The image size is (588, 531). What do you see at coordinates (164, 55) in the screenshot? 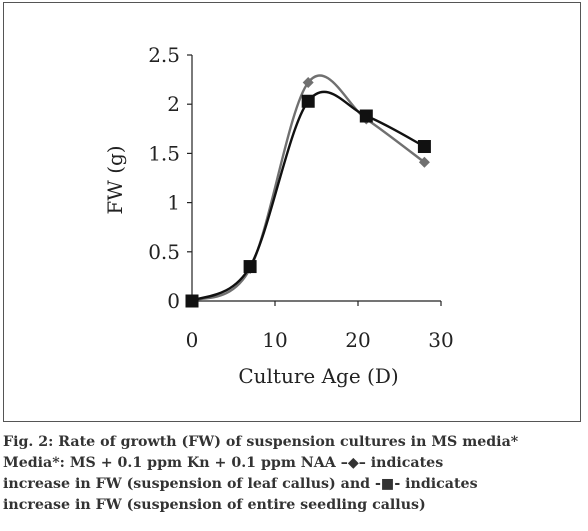
I see `y-tick-label: 2.5` at bounding box center [164, 55].